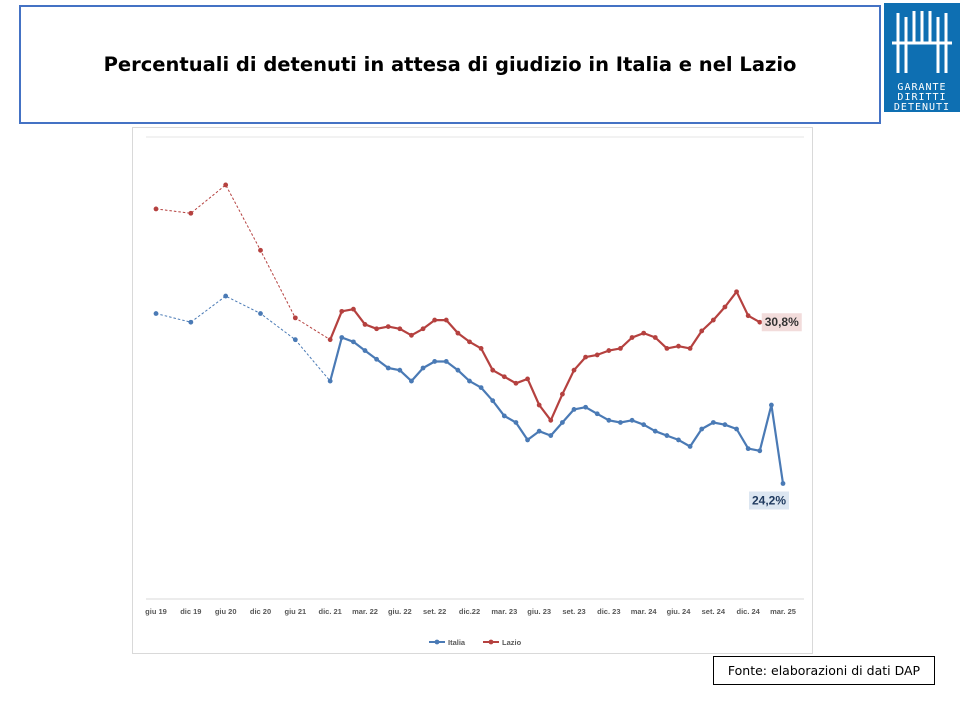 This screenshot has width=960, height=720. I want to click on x-tick-label: dic. 24, so click(748, 611).